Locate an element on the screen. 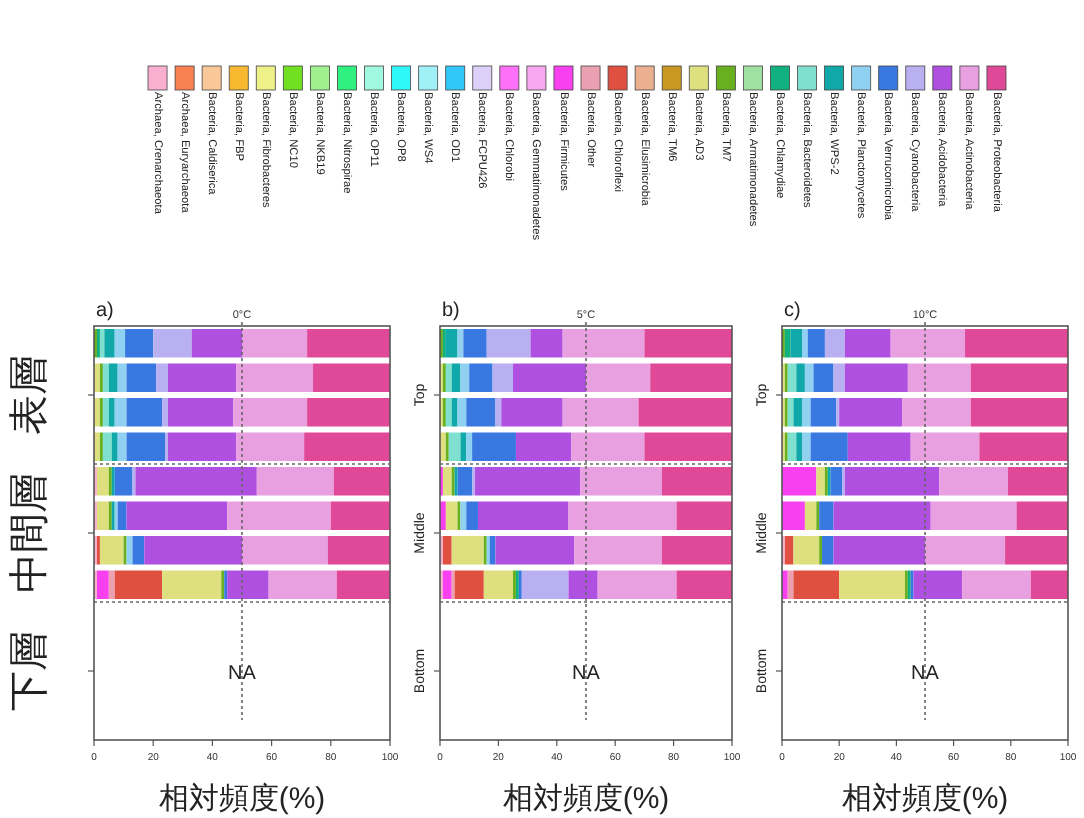 The image size is (1084, 818). chart-title: c) is located at coordinates (792, 311).